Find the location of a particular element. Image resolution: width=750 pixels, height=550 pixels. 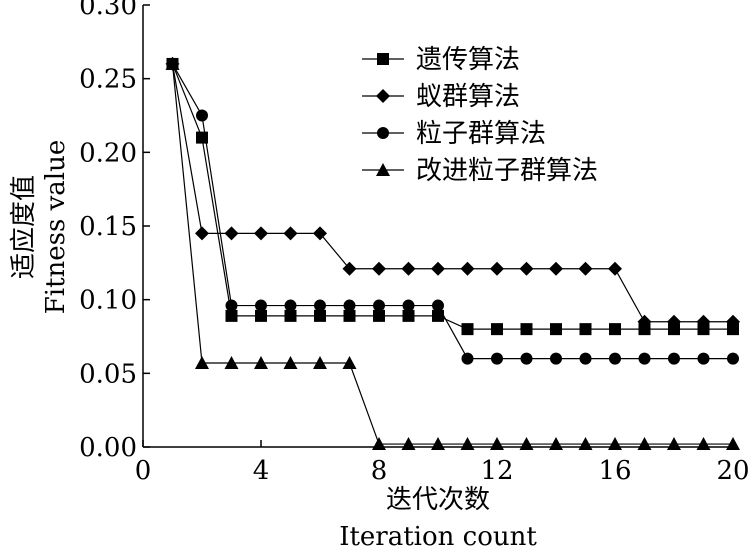

y-tick-label: 0.25 is located at coordinates (108, 80).